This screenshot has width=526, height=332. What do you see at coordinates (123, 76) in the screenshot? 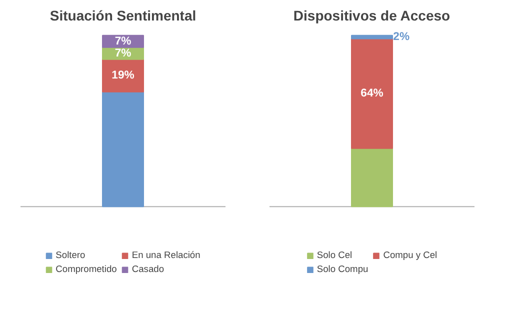
I see `data-label: 19%` at bounding box center [123, 76].